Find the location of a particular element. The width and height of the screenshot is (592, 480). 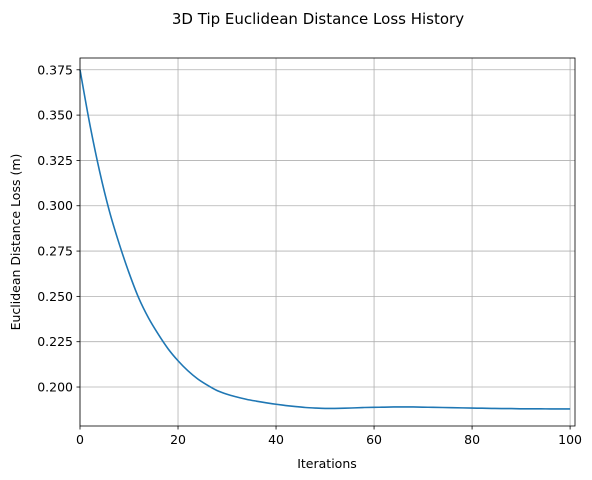

x-tick-label: 100 is located at coordinates (570, 439).